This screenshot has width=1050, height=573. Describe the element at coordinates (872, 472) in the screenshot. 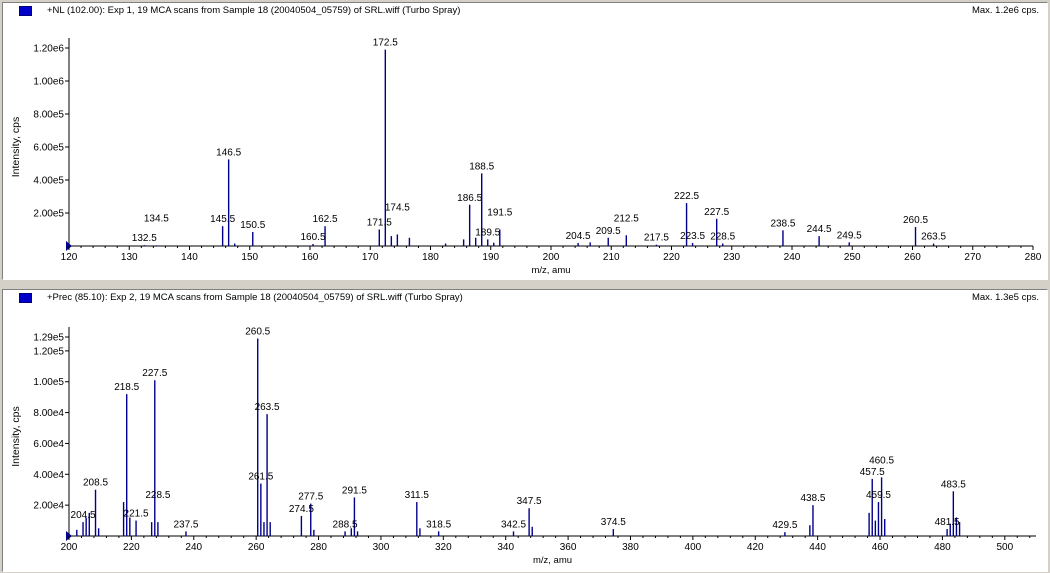

I see `peak-label: 457.5` at that location.